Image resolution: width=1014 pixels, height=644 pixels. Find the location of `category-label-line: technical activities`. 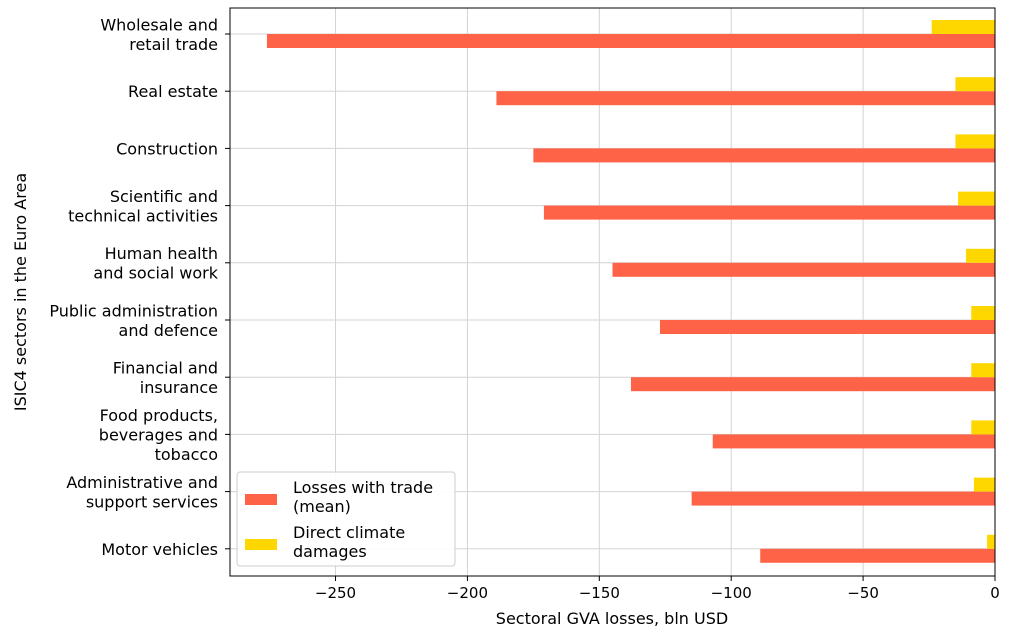

category-label-line: technical activities is located at coordinates (143, 215).